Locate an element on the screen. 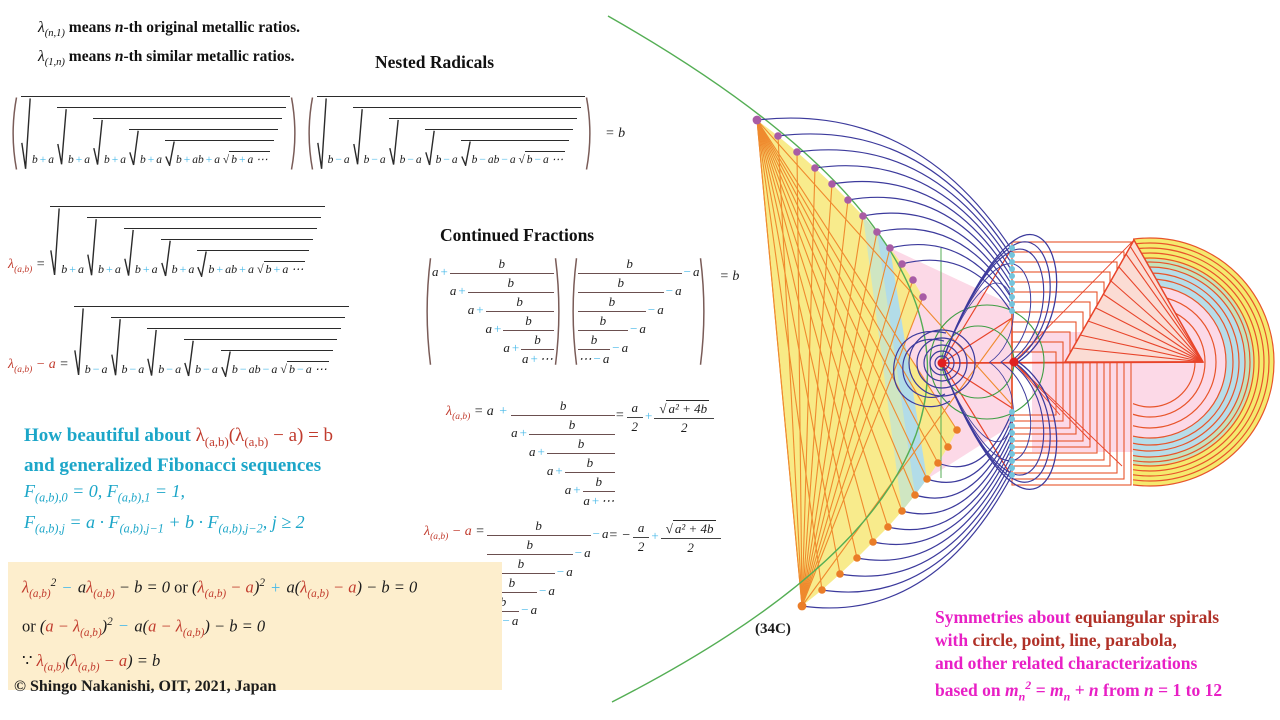  continued-fraction-plus: a + b a + b a + b a + b a + b a + ⋯ is located at coordinates (493, 313).